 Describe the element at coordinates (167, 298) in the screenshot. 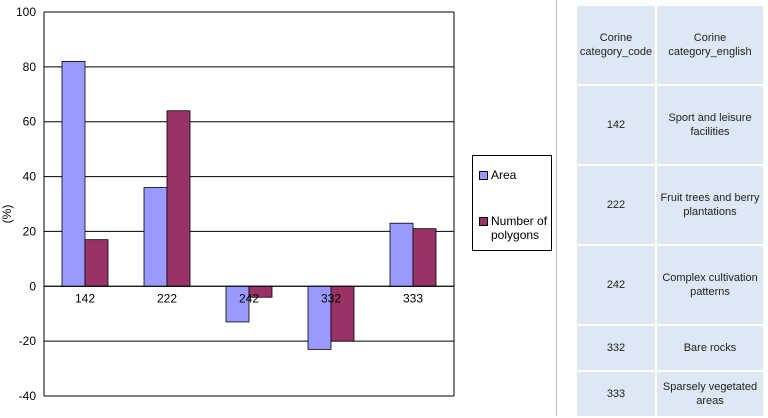

I see `x-tick-label: 222` at that location.